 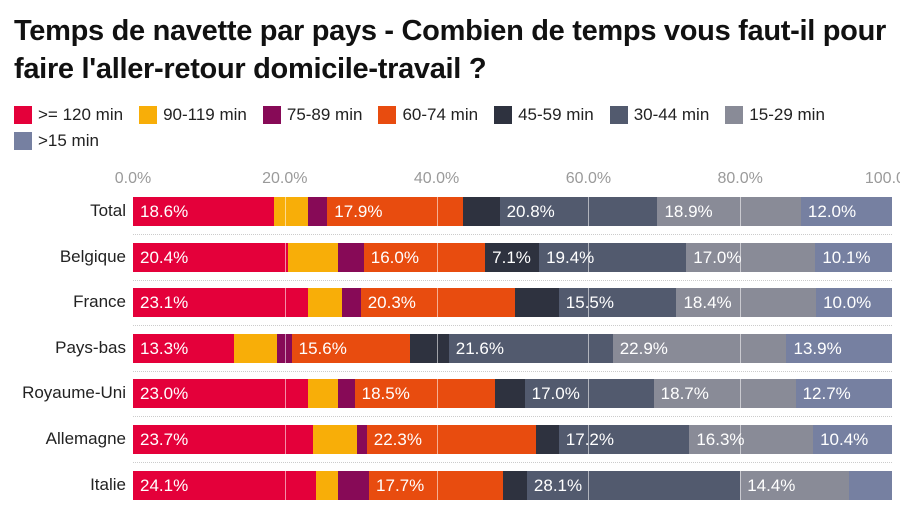 What do you see at coordinates (688, 211) in the screenshot?
I see `data-label: 18.9%` at bounding box center [688, 211].